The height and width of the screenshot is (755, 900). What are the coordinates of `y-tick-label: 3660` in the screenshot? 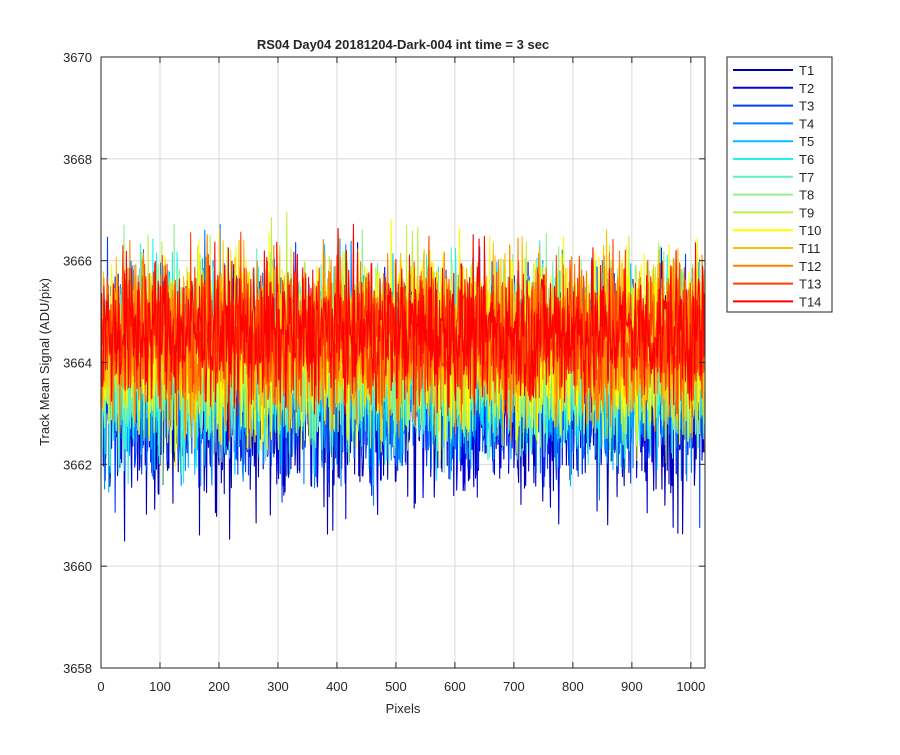 It's located at (77, 566).